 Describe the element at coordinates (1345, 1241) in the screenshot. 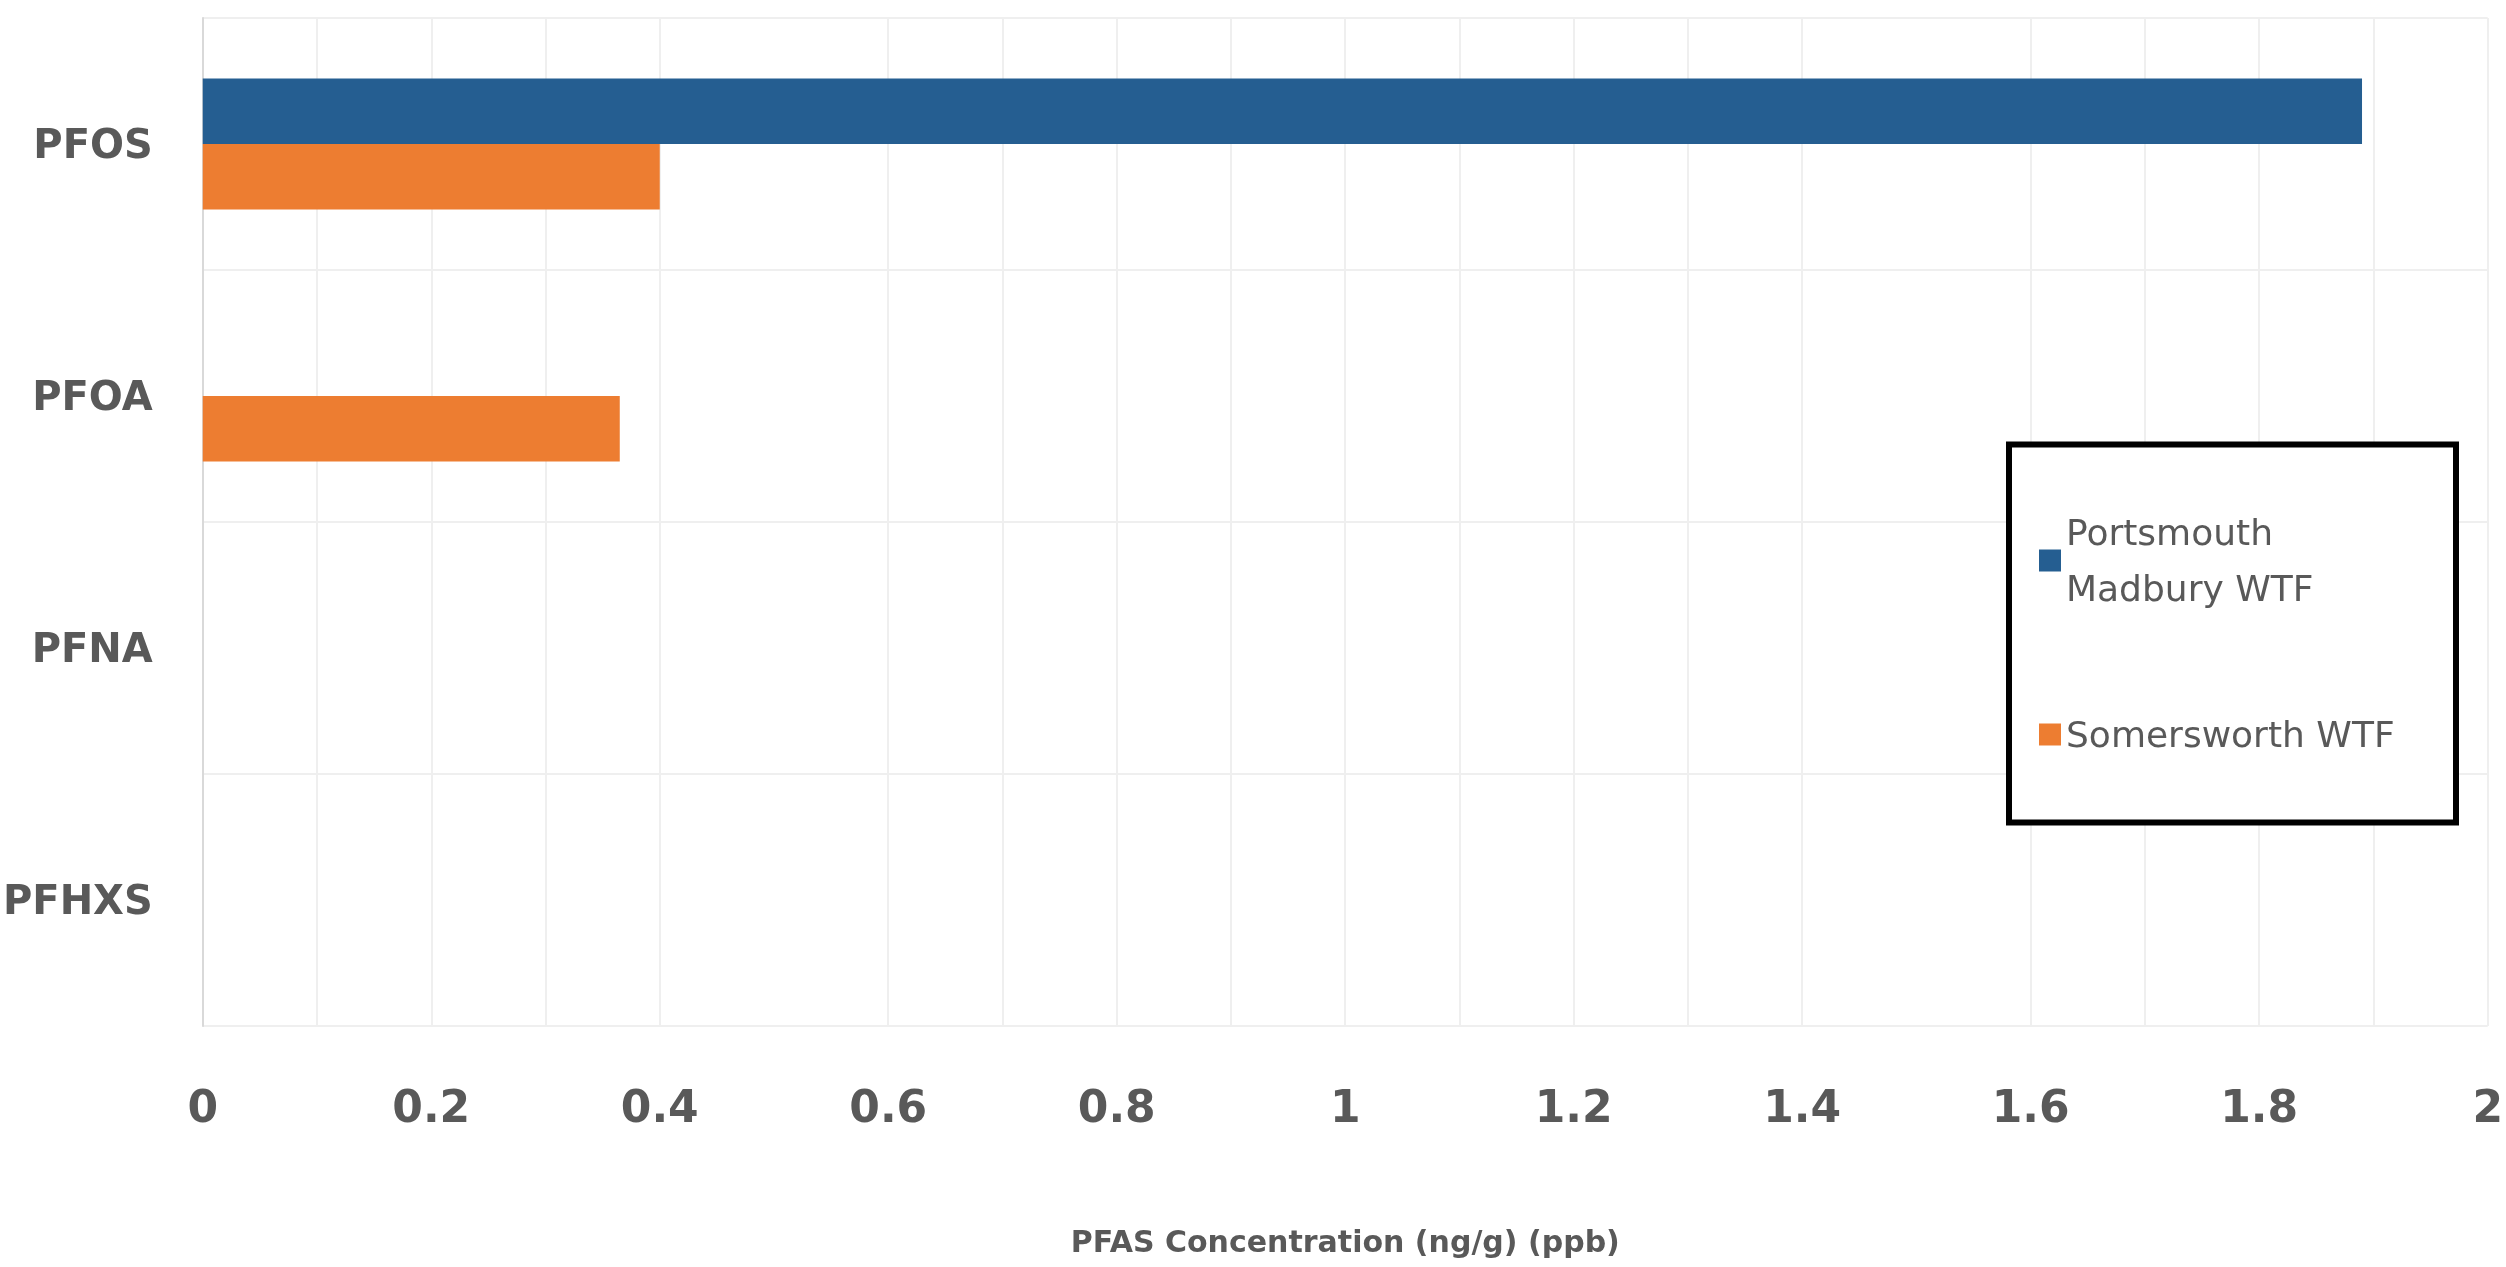

I see `x-axis-title: PFAS Concentration (ng/g) (ppb)` at that location.